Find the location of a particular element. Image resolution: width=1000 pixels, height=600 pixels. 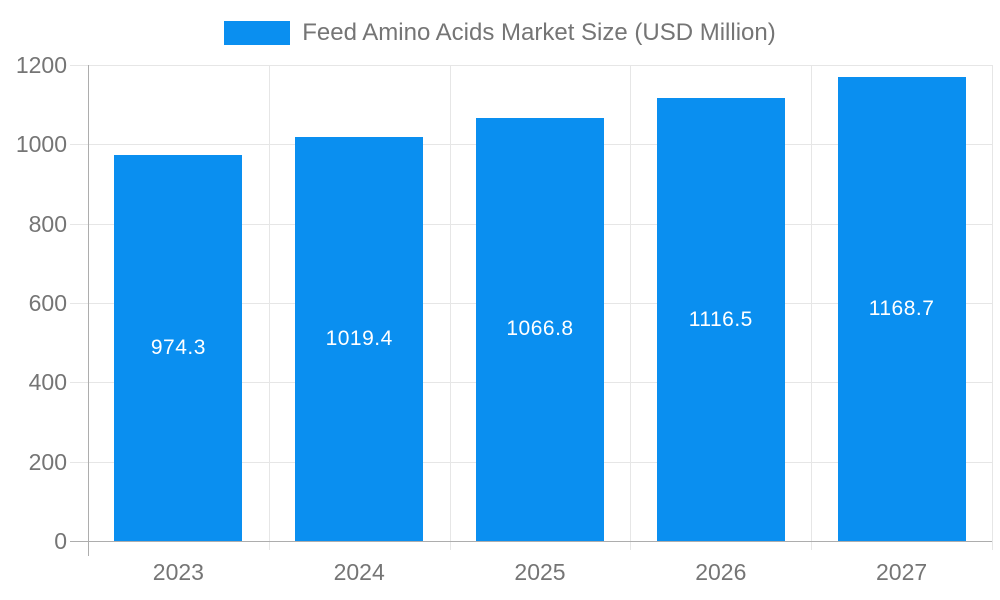

bar-2025: 1066.8 is located at coordinates (540, 329).